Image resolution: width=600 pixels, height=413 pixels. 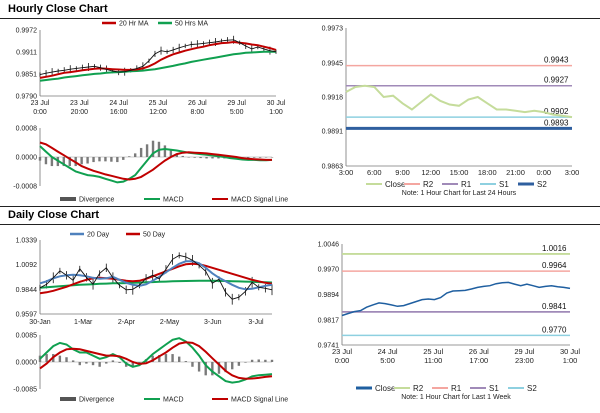 What do you see at coordinates (524, 351) in the screenshot?
I see `daily-sr-x-tick-date: 29 Jul` at bounding box center [524, 351].